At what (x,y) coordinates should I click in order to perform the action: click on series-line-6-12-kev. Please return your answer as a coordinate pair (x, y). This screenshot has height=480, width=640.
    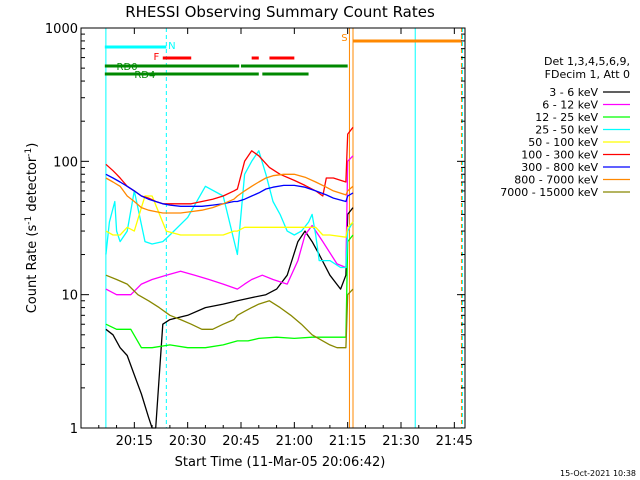
    Looking at the image, I should click on (229, 225).